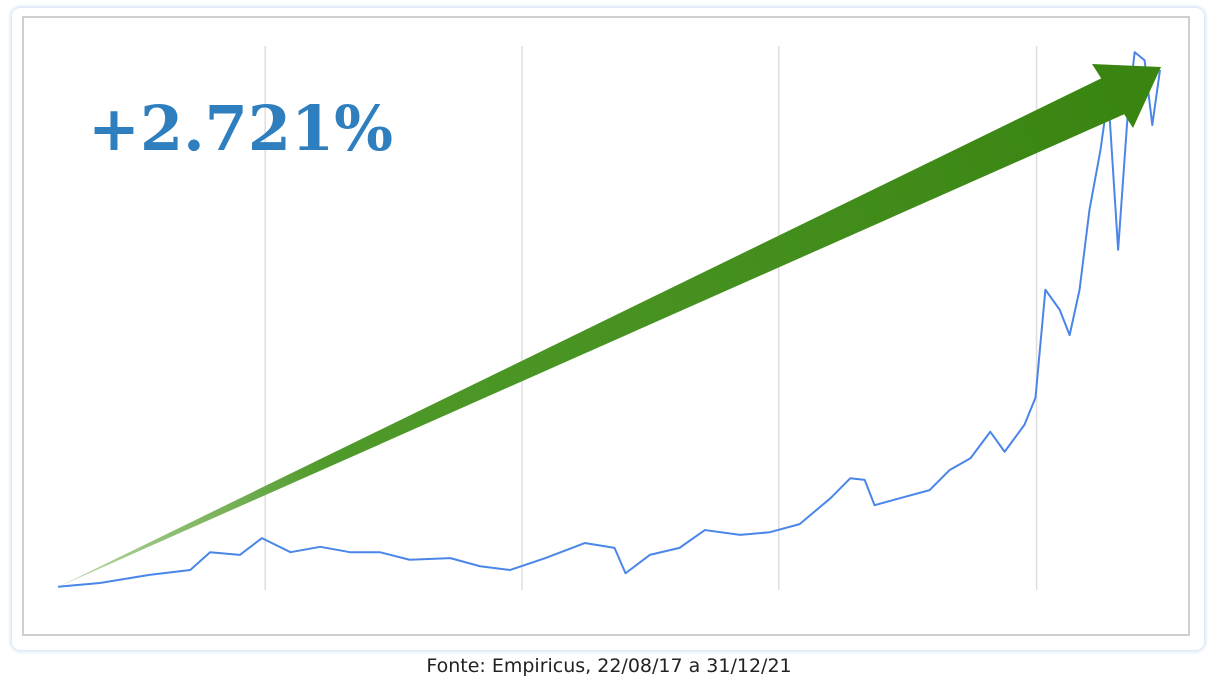 The image size is (1218, 686). I want to click on trend-arrow-head, so click(1126, 96).